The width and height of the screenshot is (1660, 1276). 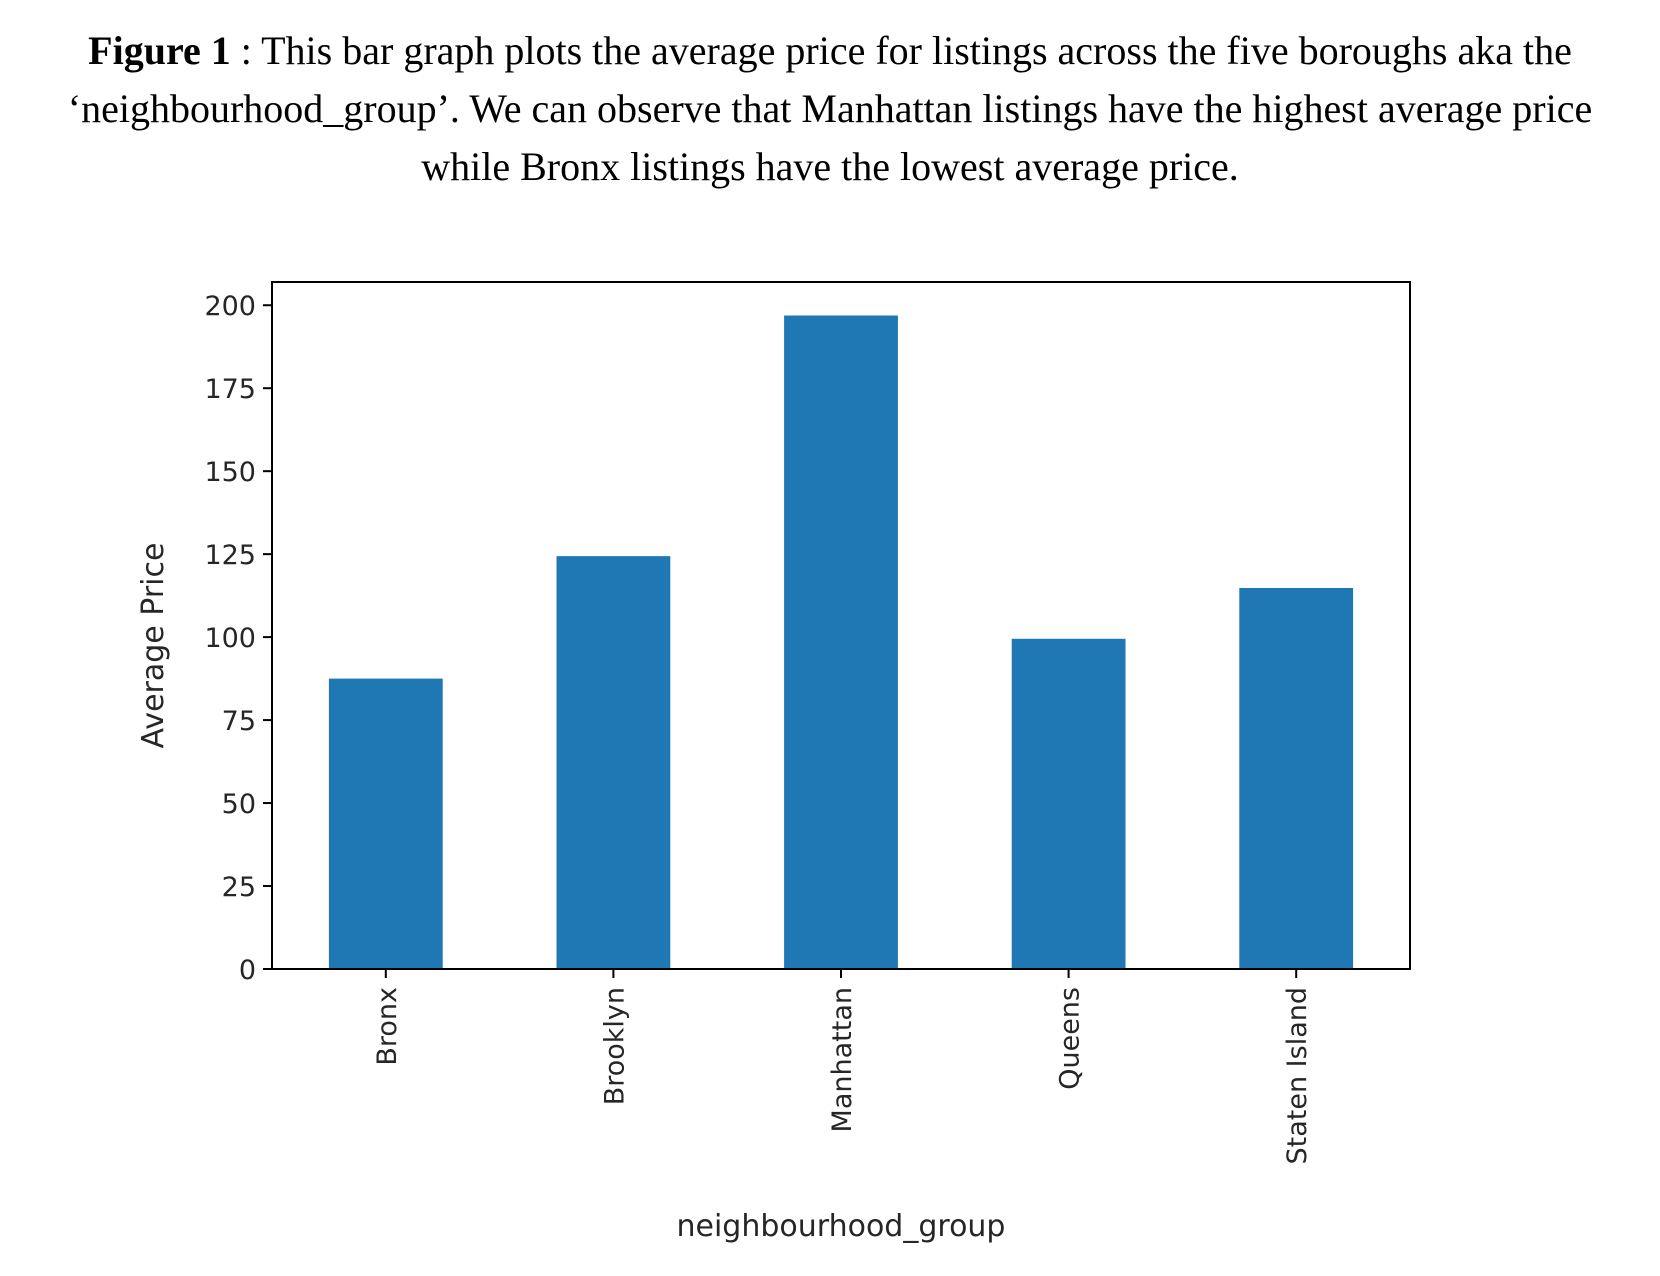 What do you see at coordinates (239, 804) in the screenshot?
I see `y-tick-label: 50` at bounding box center [239, 804].